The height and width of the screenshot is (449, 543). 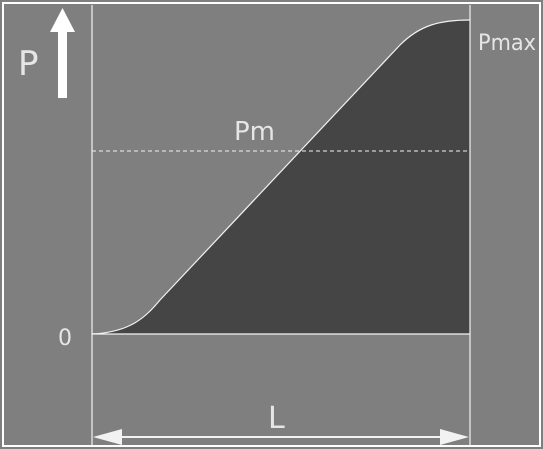 What do you see at coordinates (254, 132) in the screenshot?
I see `mean-pressure-label: Pm` at bounding box center [254, 132].